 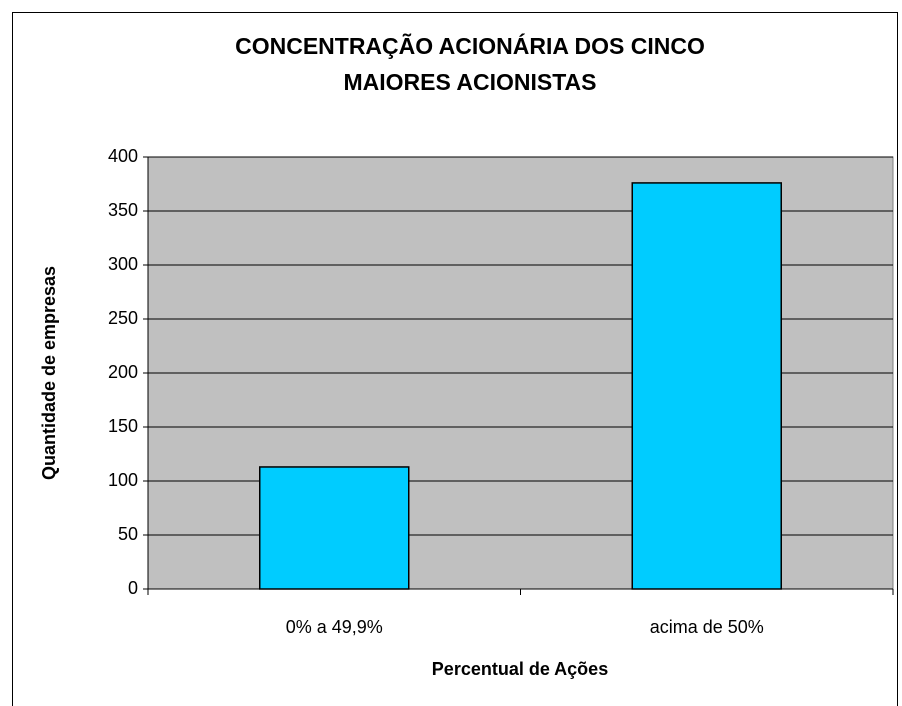 What do you see at coordinates (520, 669) in the screenshot?
I see `x-axis-title: Percentual de Ações` at bounding box center [520, 669].